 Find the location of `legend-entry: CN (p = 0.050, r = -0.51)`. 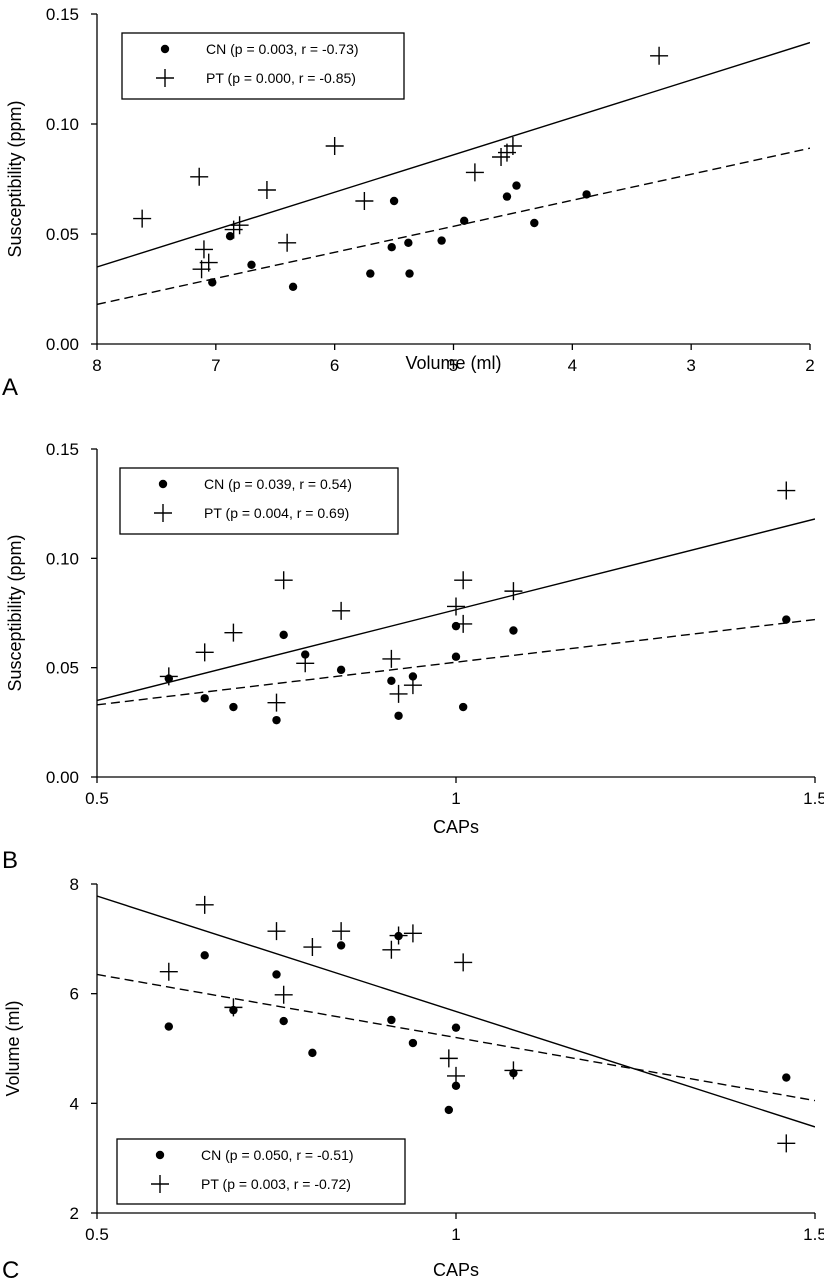

legend-entry: CN (p = 0.050, r = -0.51) is located at coordinates (277, 1155).